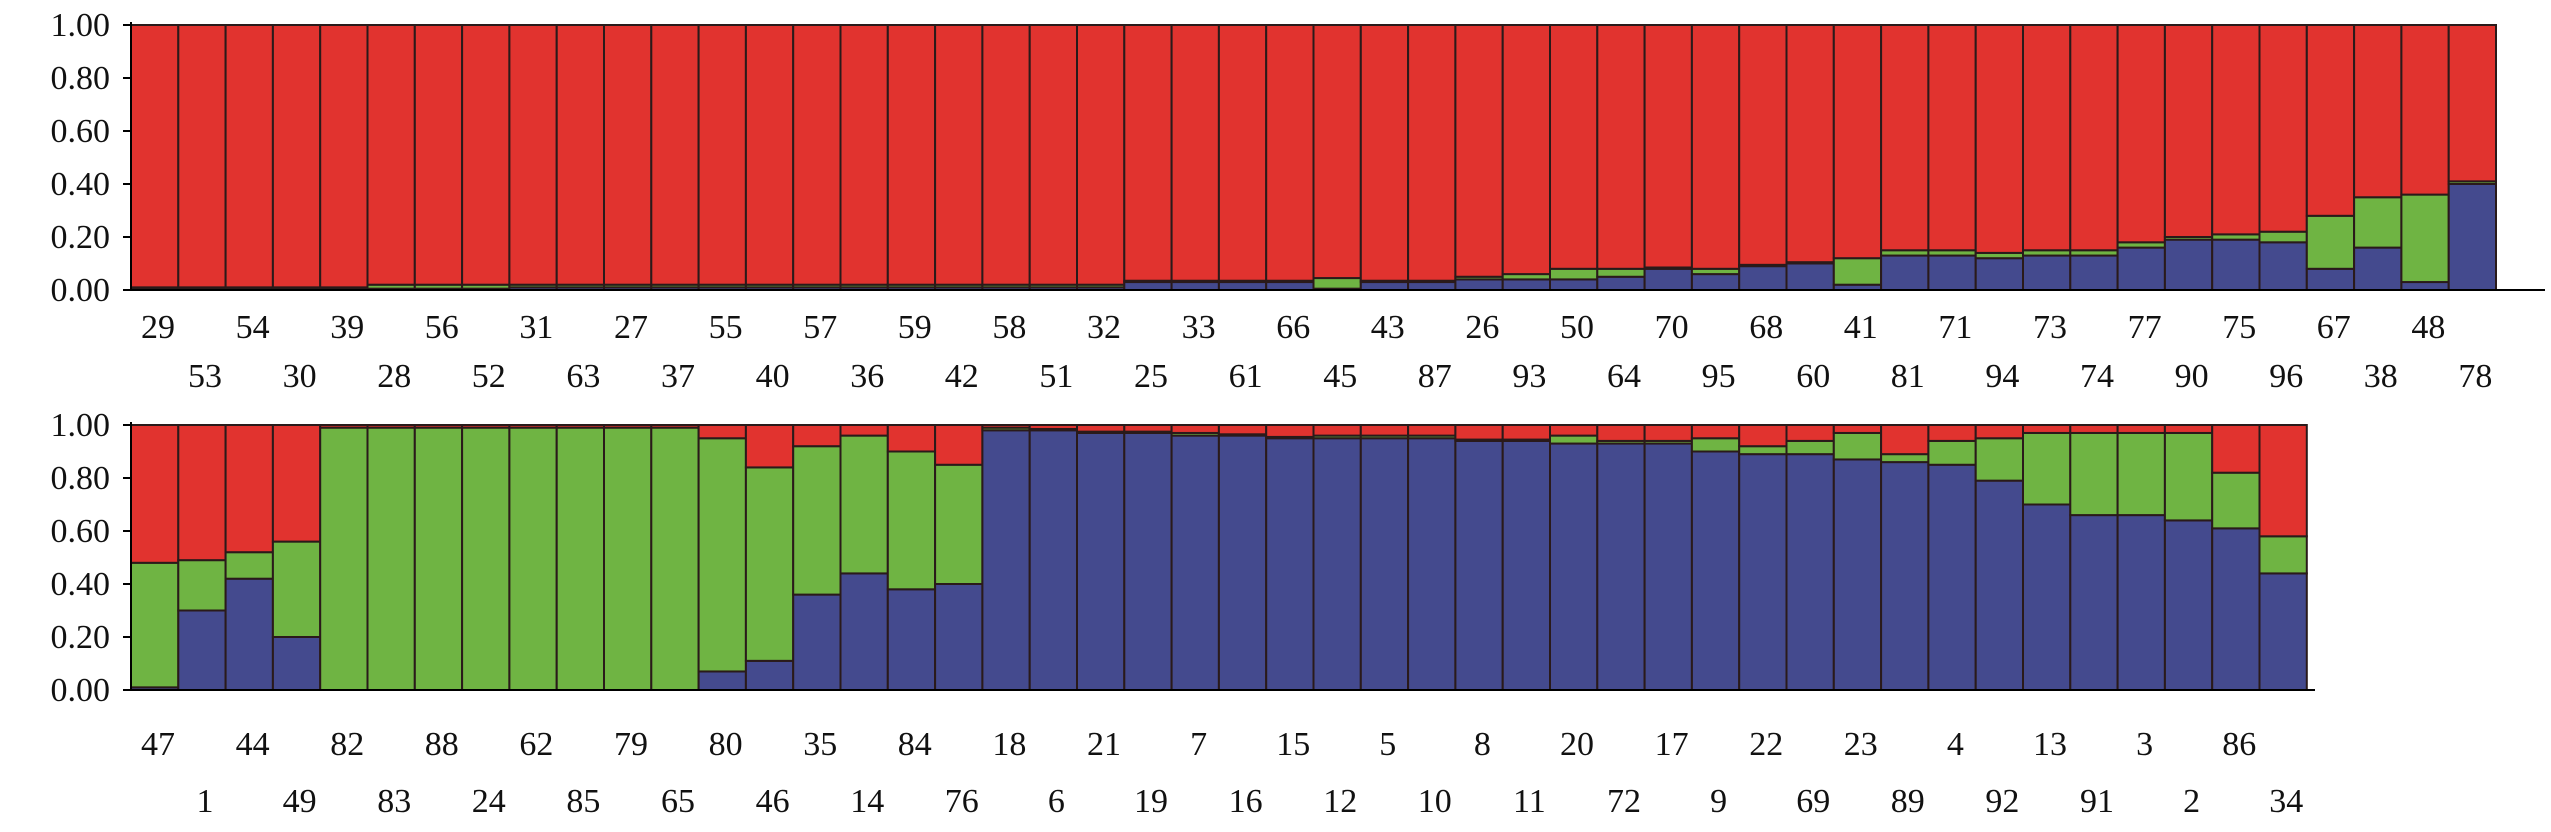  I want to click on individual-id-label: 92, so click(2002, 801).